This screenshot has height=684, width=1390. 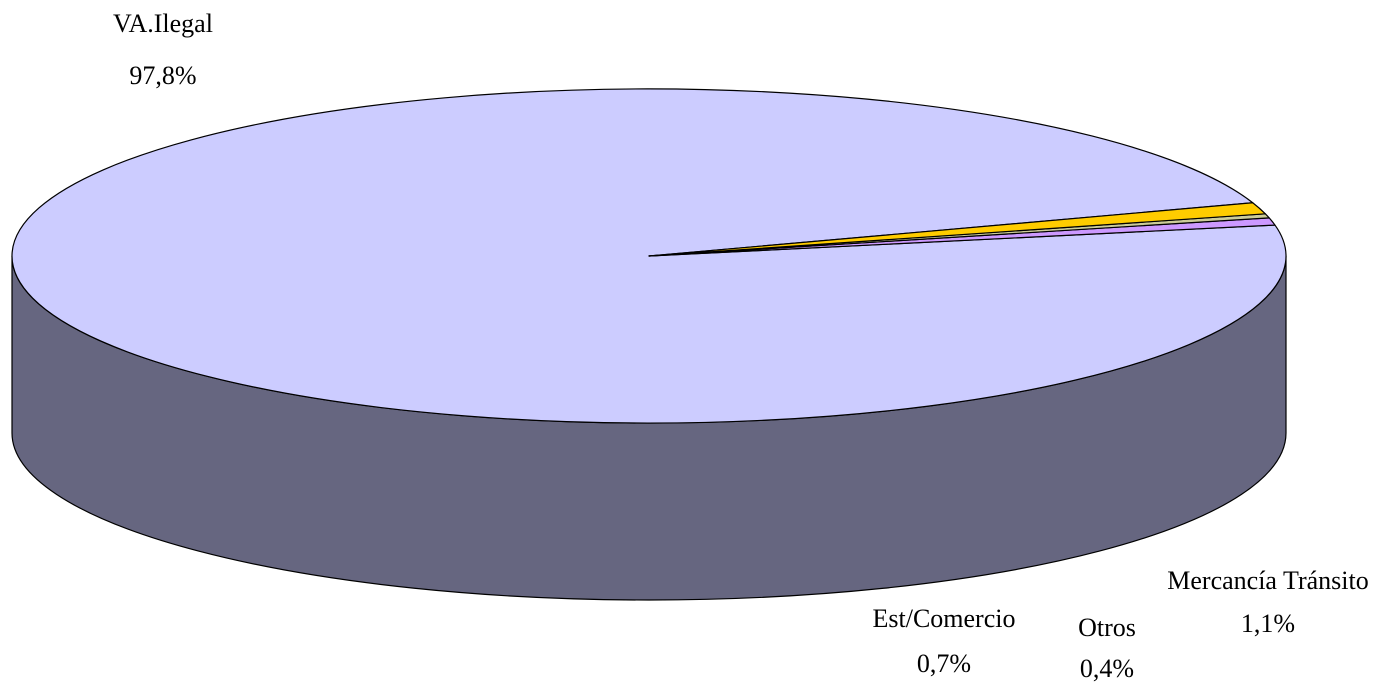 What do you see at coordinates (944, 618) in the screenshot?
I see `slice-label-est-comercio: Est/Comercio` at bounding box center [944, 618].